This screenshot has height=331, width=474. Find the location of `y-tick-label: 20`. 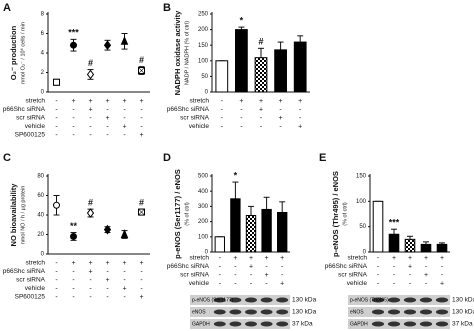

y-tick-label: 20 is located at coordinates (40, 235).